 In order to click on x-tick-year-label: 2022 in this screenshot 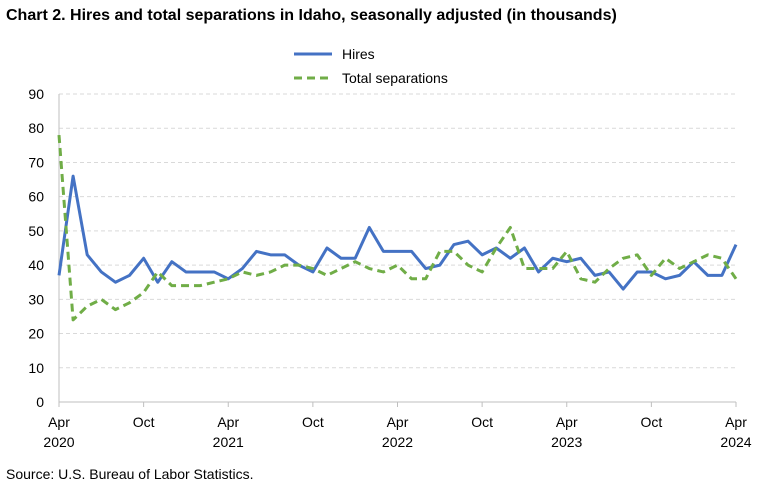, I will do `click(397, 442)`.